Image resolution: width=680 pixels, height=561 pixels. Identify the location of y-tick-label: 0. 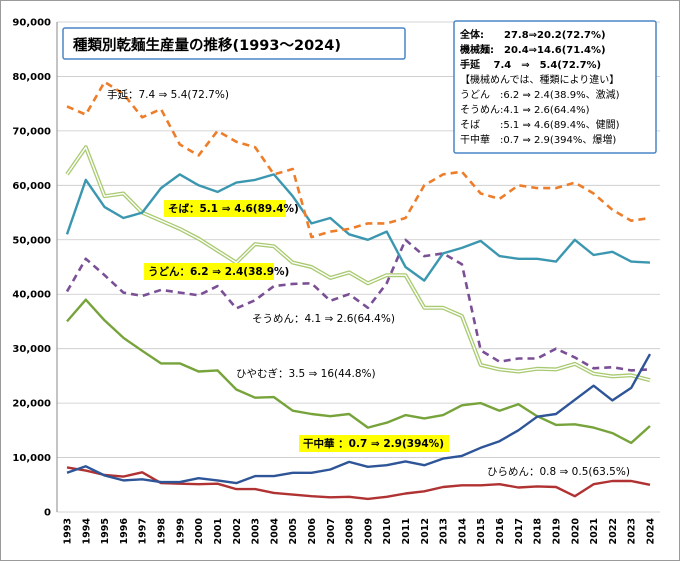
(47, 513).